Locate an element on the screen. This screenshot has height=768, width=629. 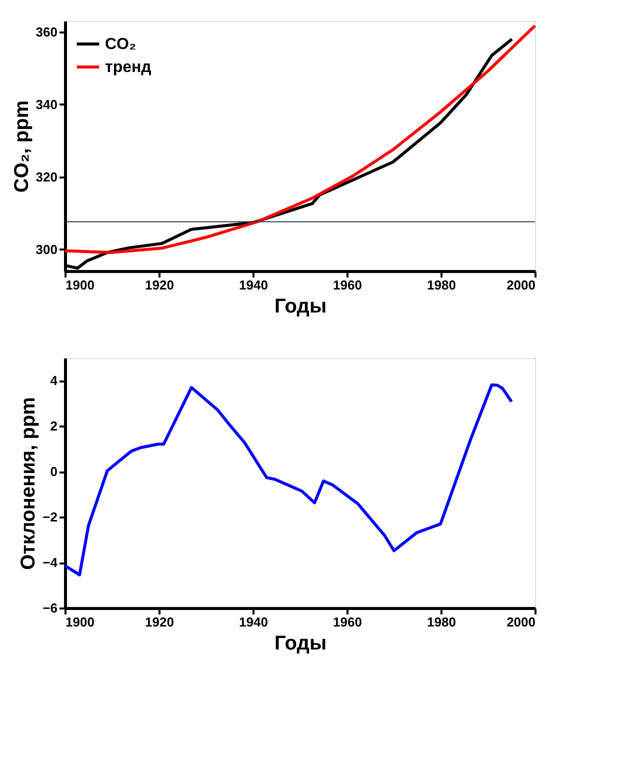
y-tick-label: 0 is located at coordinates (54, 472).